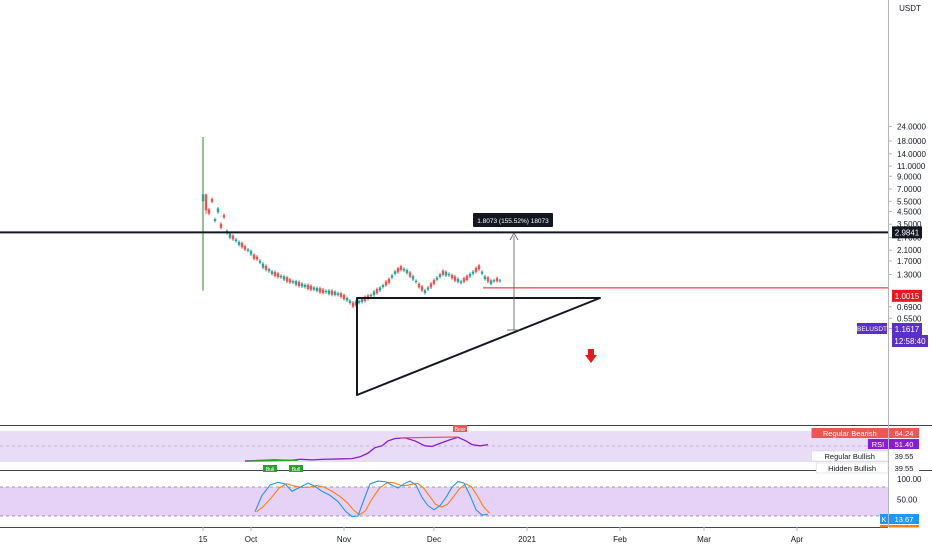 The height and width of the screenshot is (550, 932). What do you see at coordinates (884, 526) in the screenshot?
I see `stoch-d-tag-box` at bounding box center [884, 526].